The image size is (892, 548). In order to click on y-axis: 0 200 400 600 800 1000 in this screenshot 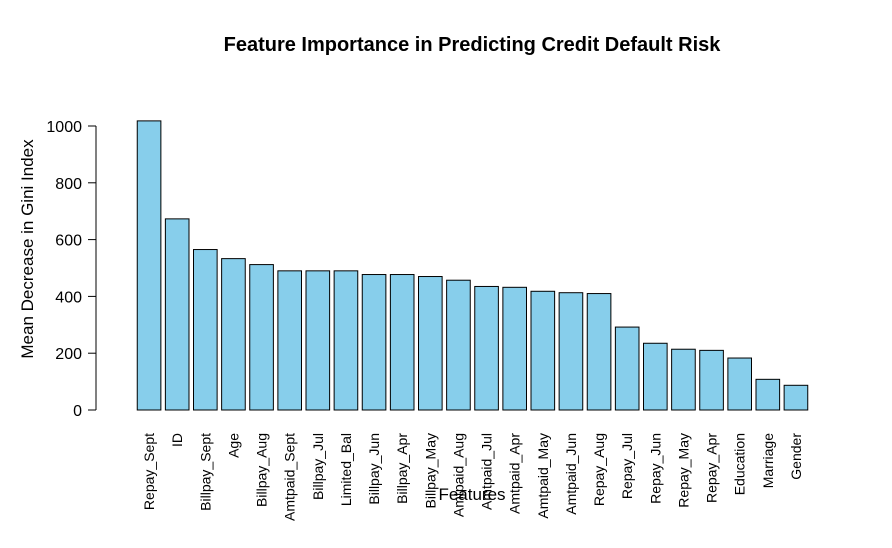, I will do `click(71, 269)`.